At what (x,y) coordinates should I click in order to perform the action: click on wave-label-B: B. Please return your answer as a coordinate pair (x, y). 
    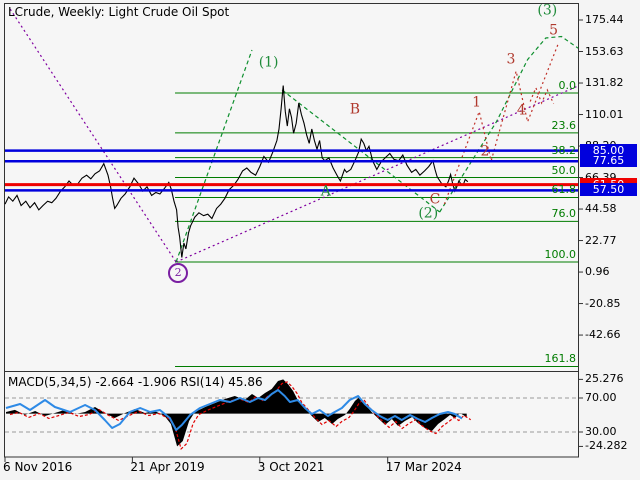
    Looking at the image, I should click on (355, 109).